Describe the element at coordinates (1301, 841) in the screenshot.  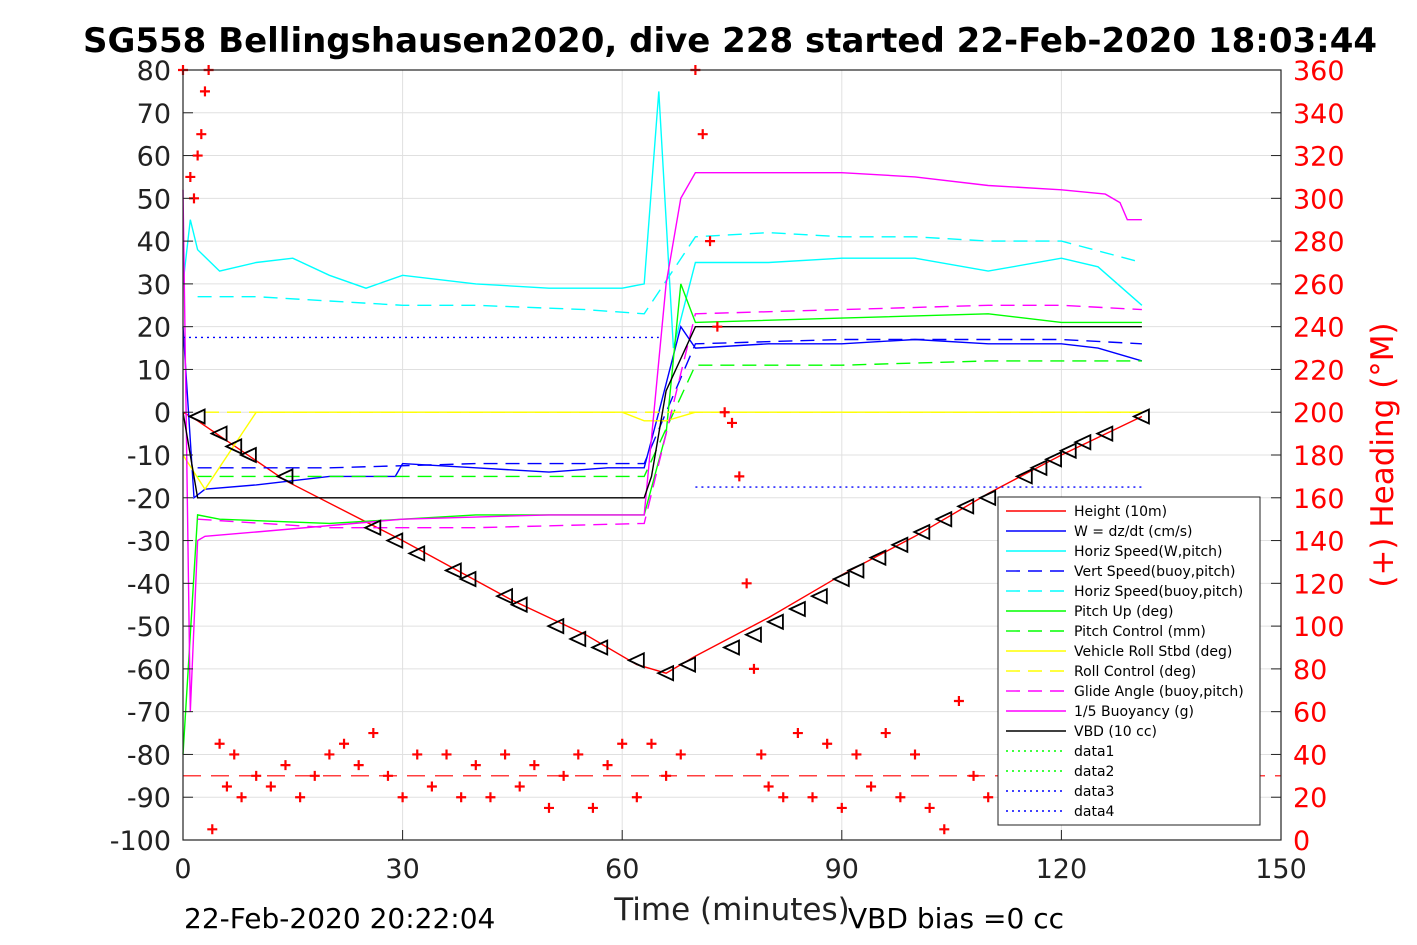
I see `right-tick-label: 0` at that location.